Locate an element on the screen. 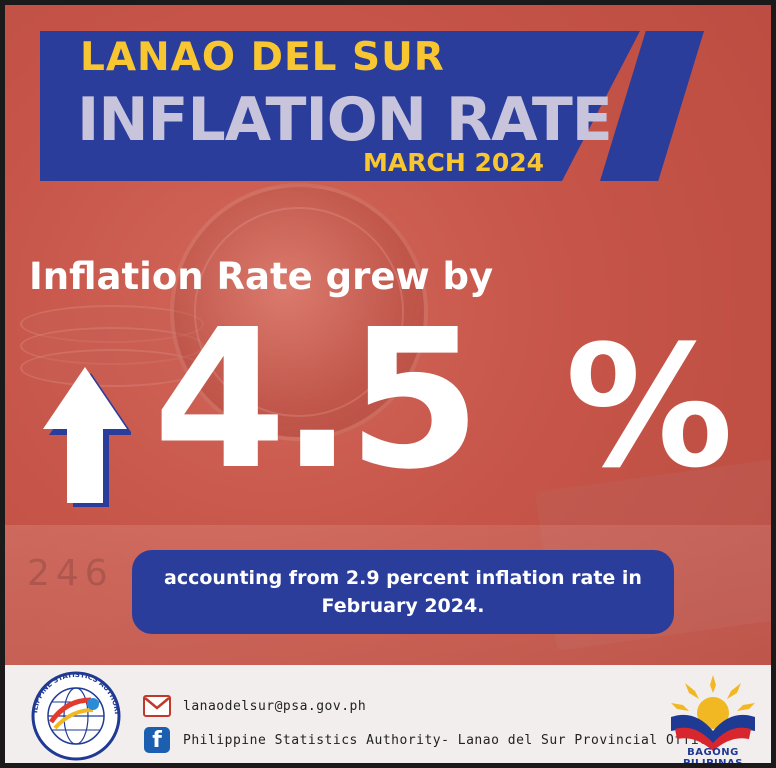 The image size is (776, 768). banknote-serial: 246 is located at coordinates (70, 573).